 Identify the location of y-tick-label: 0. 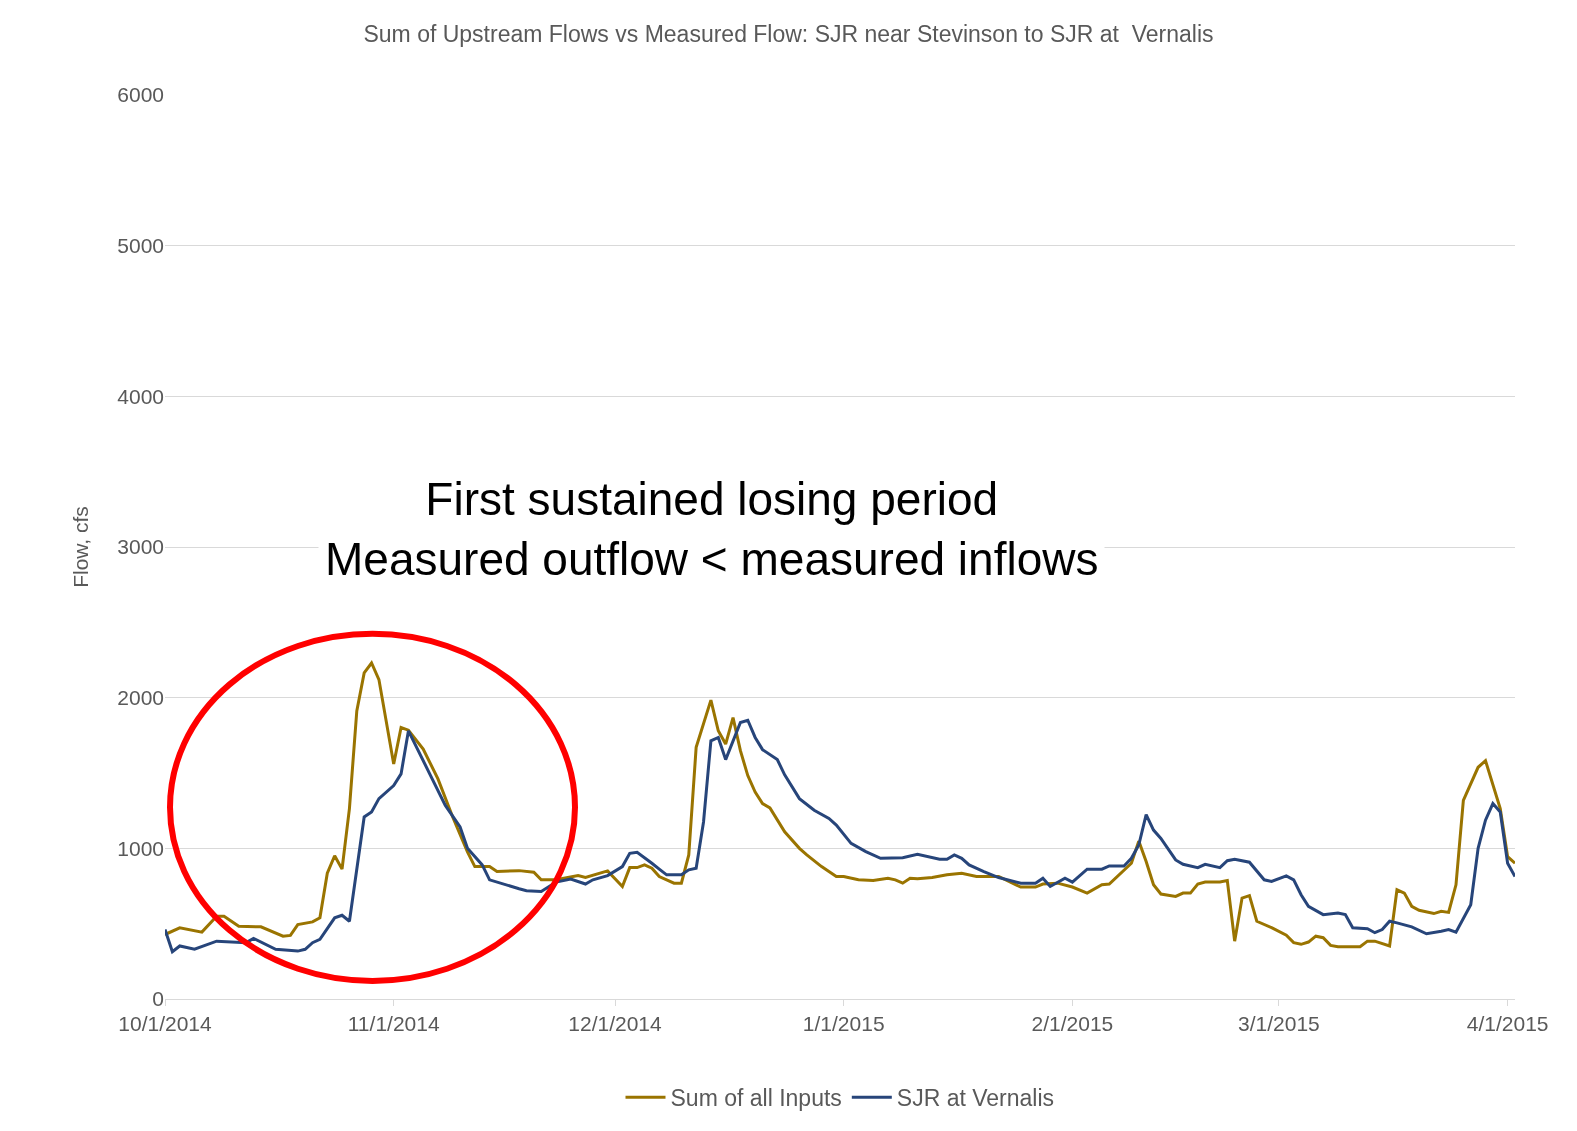
(158, 999).